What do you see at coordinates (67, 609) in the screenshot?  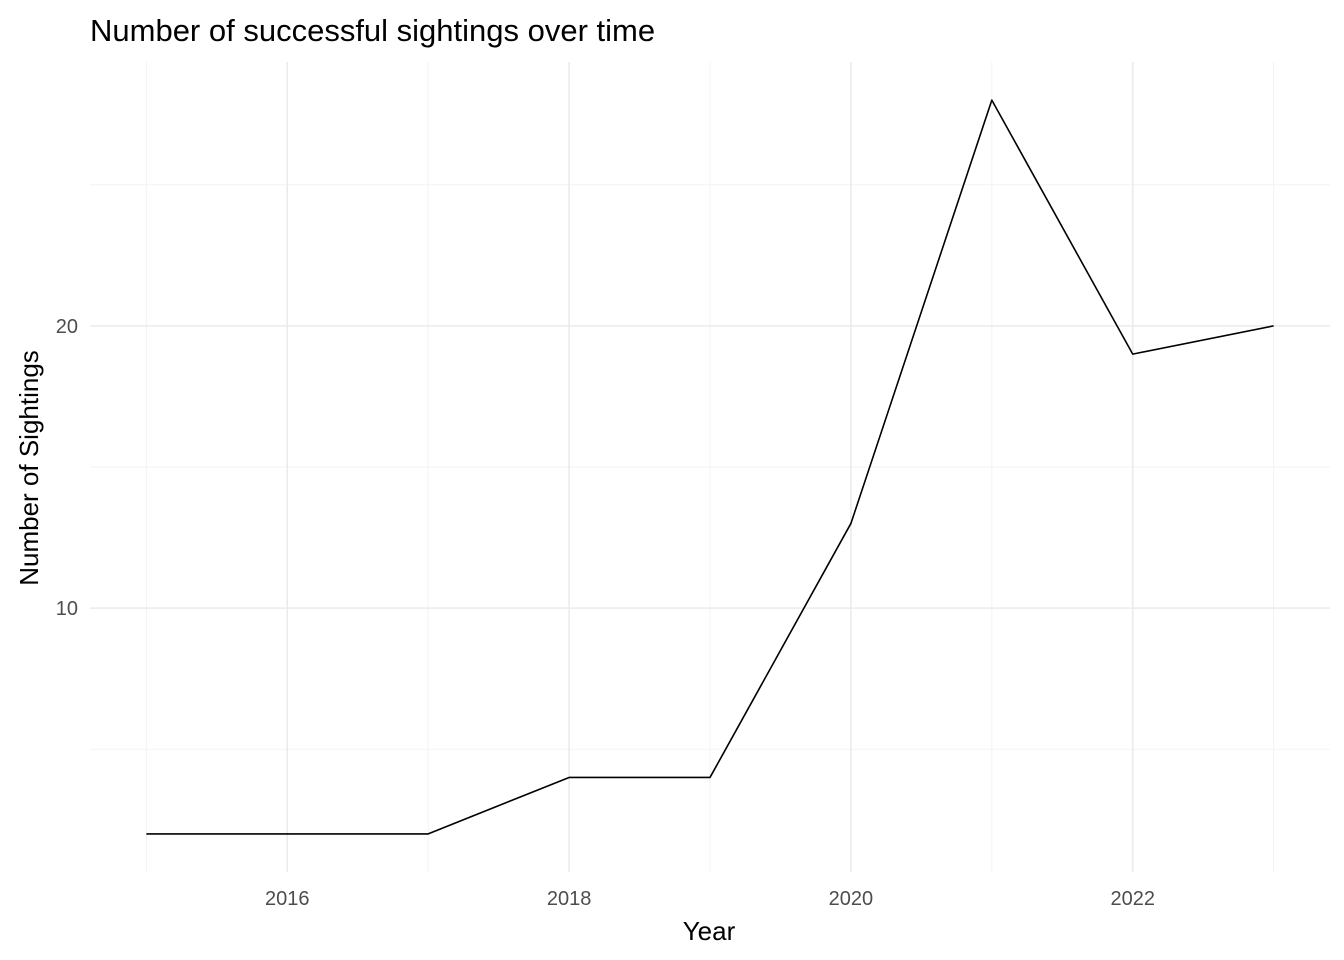 I see `y-tick-label: 10` at bounding box center [67, 609].